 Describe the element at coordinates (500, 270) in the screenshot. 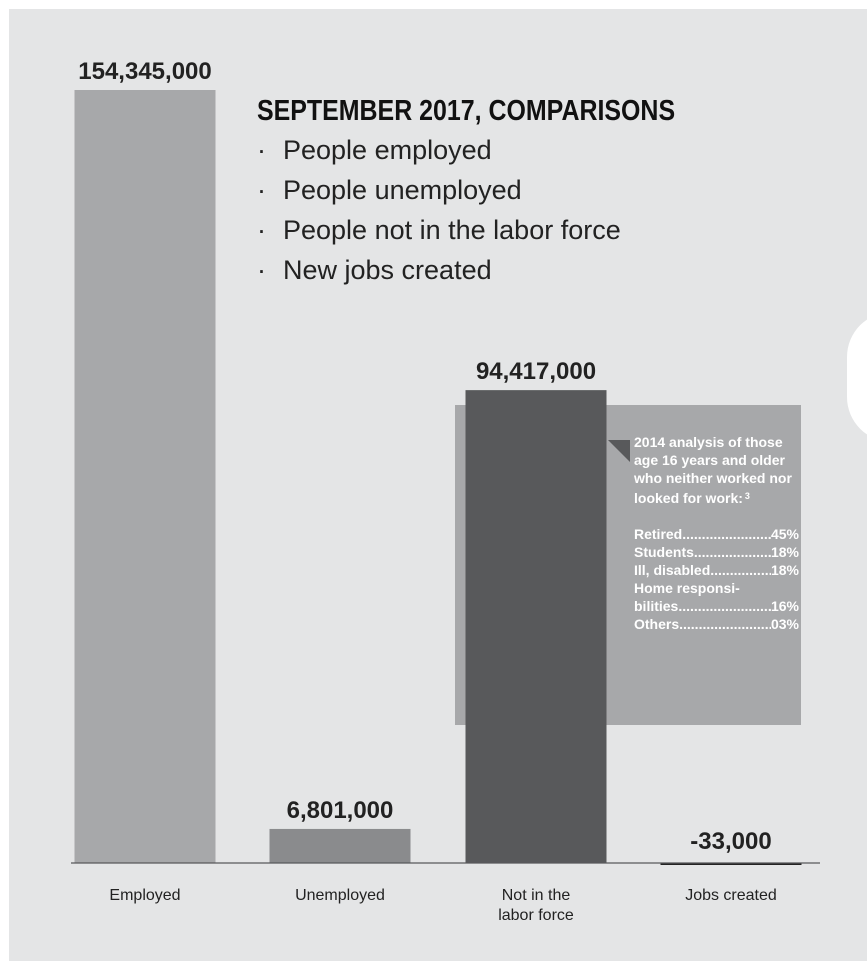

I see `bullet-item: · New jobs created` at that location.